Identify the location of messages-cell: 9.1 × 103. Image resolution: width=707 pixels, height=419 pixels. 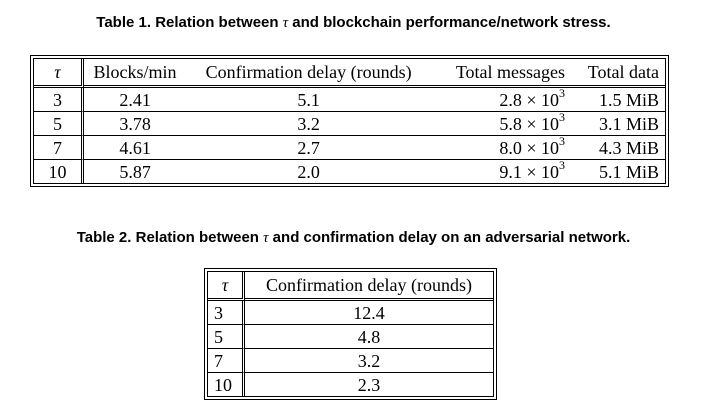
(501, 170).